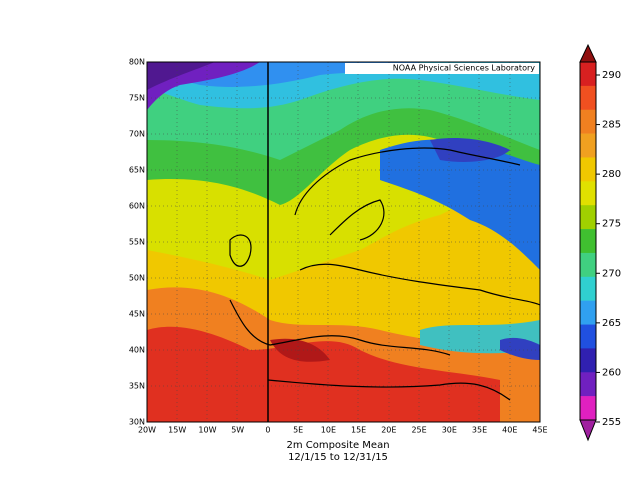  Describe the element at coordinates (611, 125) in the screenshot. I see `colorbar-label: 285` at that location.